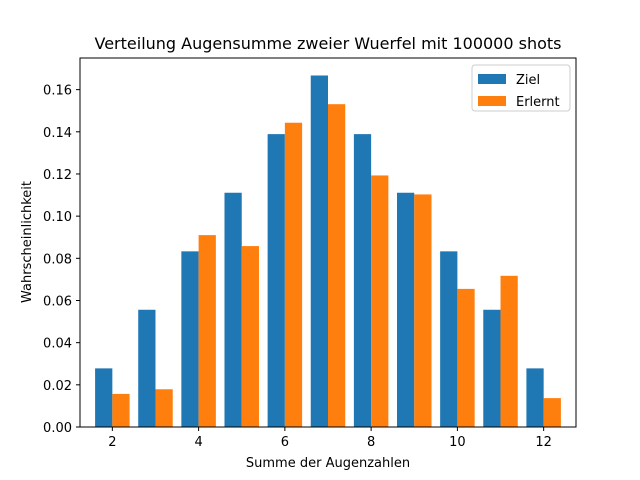 The image size is (640, 480). What do you see at coordinates (57, 259) in the screenshot?
I see `y-tick-label: 0.08` at bounding box center [57, 259].